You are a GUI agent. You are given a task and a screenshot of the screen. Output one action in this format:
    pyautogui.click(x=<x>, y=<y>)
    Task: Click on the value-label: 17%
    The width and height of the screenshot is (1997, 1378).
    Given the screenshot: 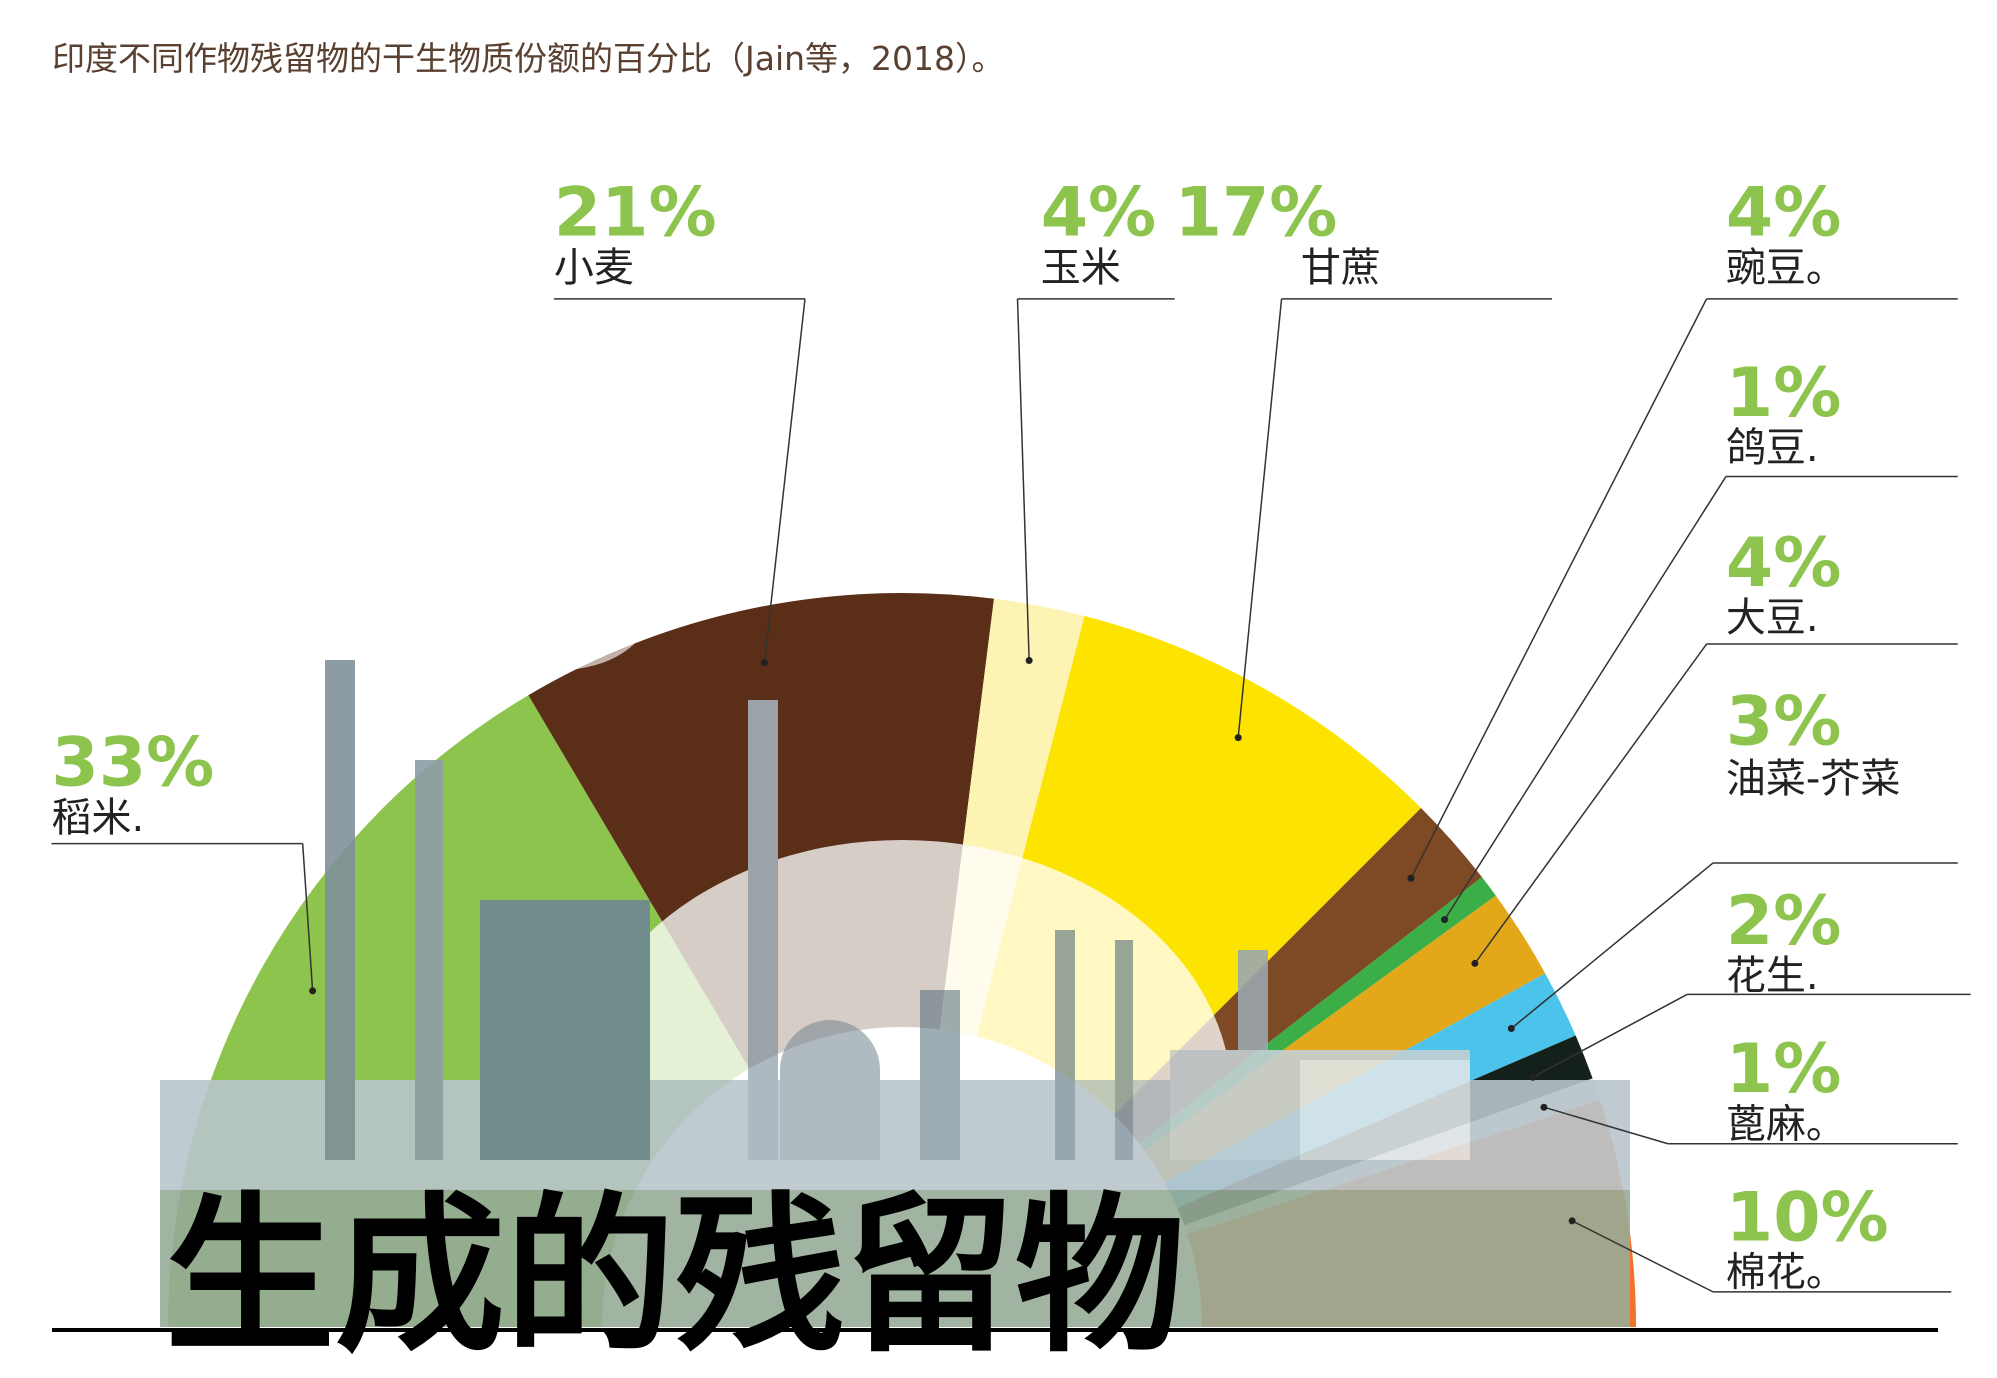 What is the action you would take?
    pyautogui.click(x=1256, y=213)
    